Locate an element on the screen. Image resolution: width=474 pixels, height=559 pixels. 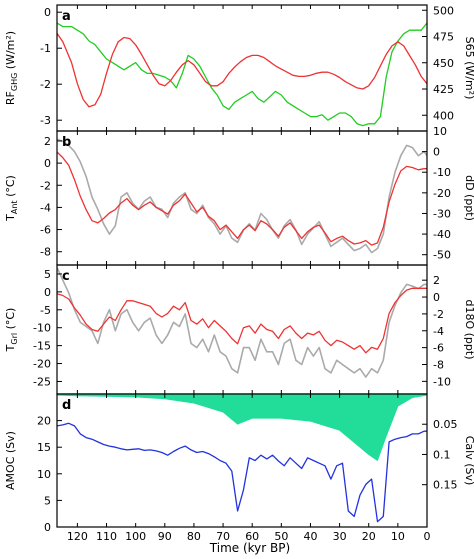
ytick-label-right: -30 is located at coordinates (442, 213).